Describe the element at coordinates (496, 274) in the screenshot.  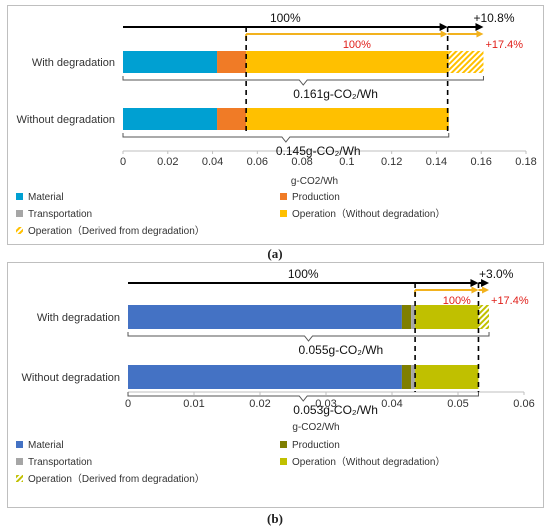
I see `black-ext-label: +3.0%` at that location.